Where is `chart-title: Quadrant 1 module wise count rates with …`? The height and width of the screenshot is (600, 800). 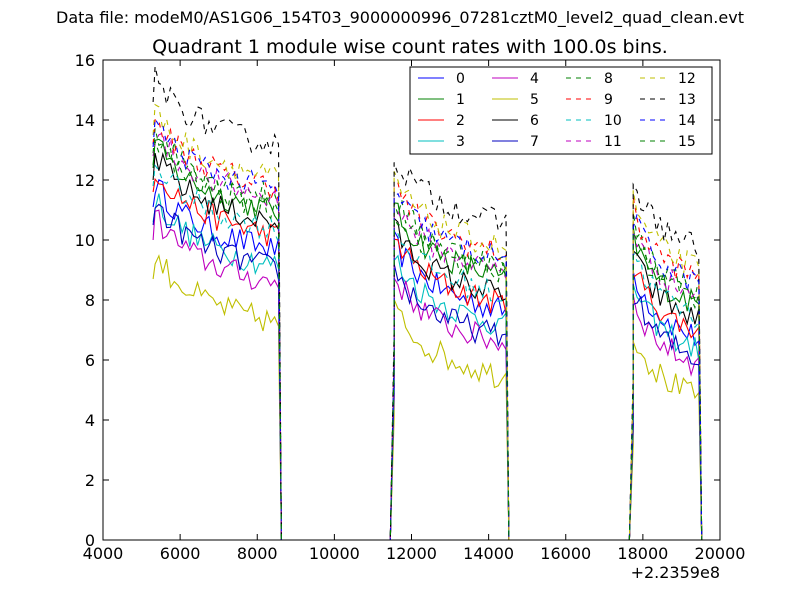
chart-title: Quadrant 1 module wise count rates with … is located at coordinates (410, 47).